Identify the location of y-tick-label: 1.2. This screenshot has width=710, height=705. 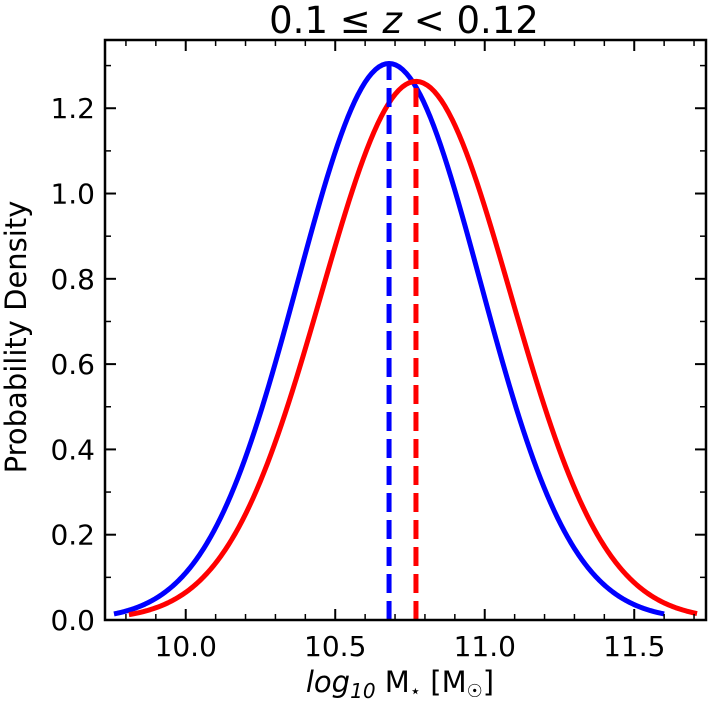
(72, 108).